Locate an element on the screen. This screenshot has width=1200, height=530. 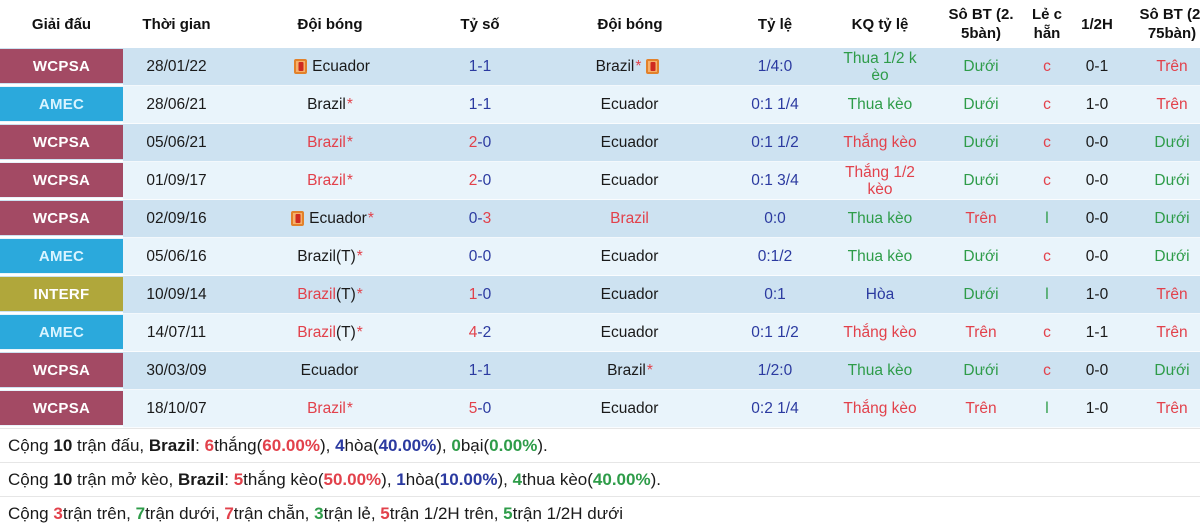
summary-segment: trận 1/2H trên, is located at coordinates (446, 513).